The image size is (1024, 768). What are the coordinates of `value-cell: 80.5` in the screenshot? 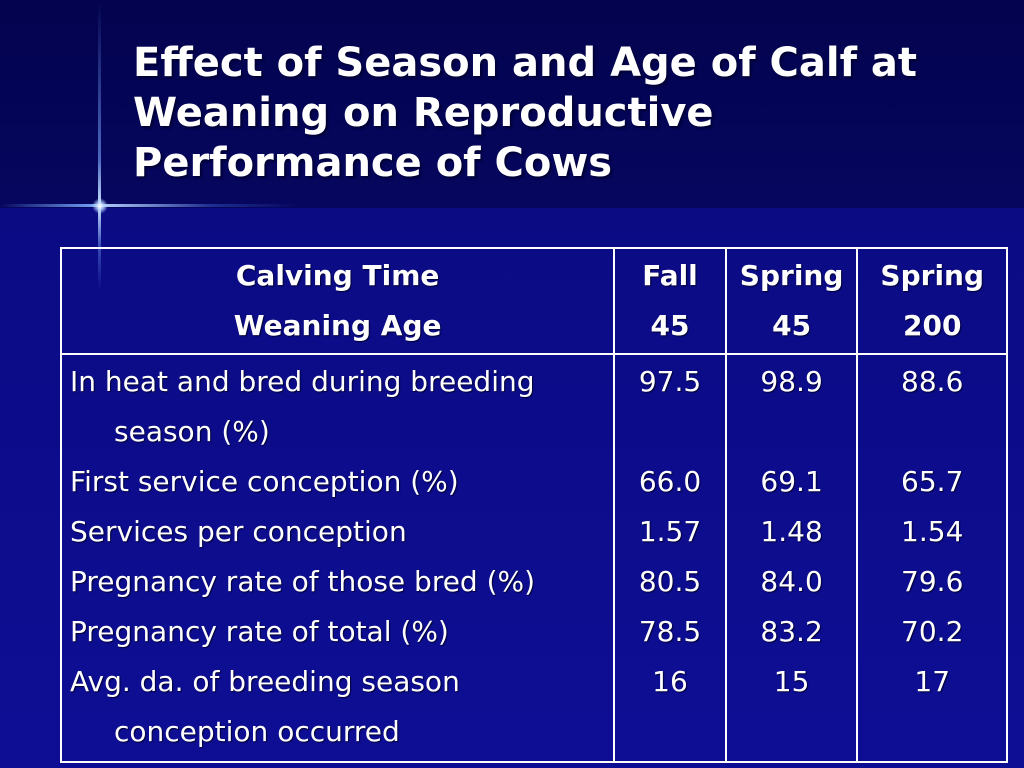 It's located at (670, 581).